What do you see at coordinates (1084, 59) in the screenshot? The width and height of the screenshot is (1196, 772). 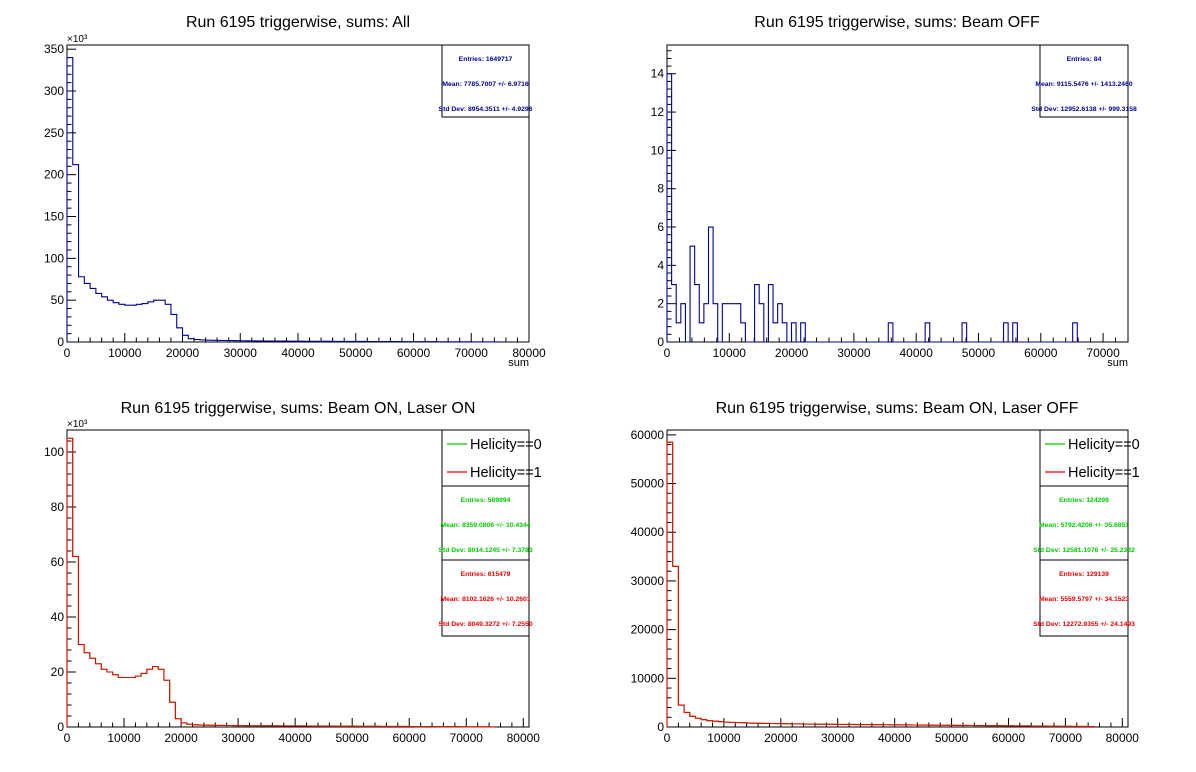 I see `stats-entries: Entries: 84` at bounding box center [1084, 59].